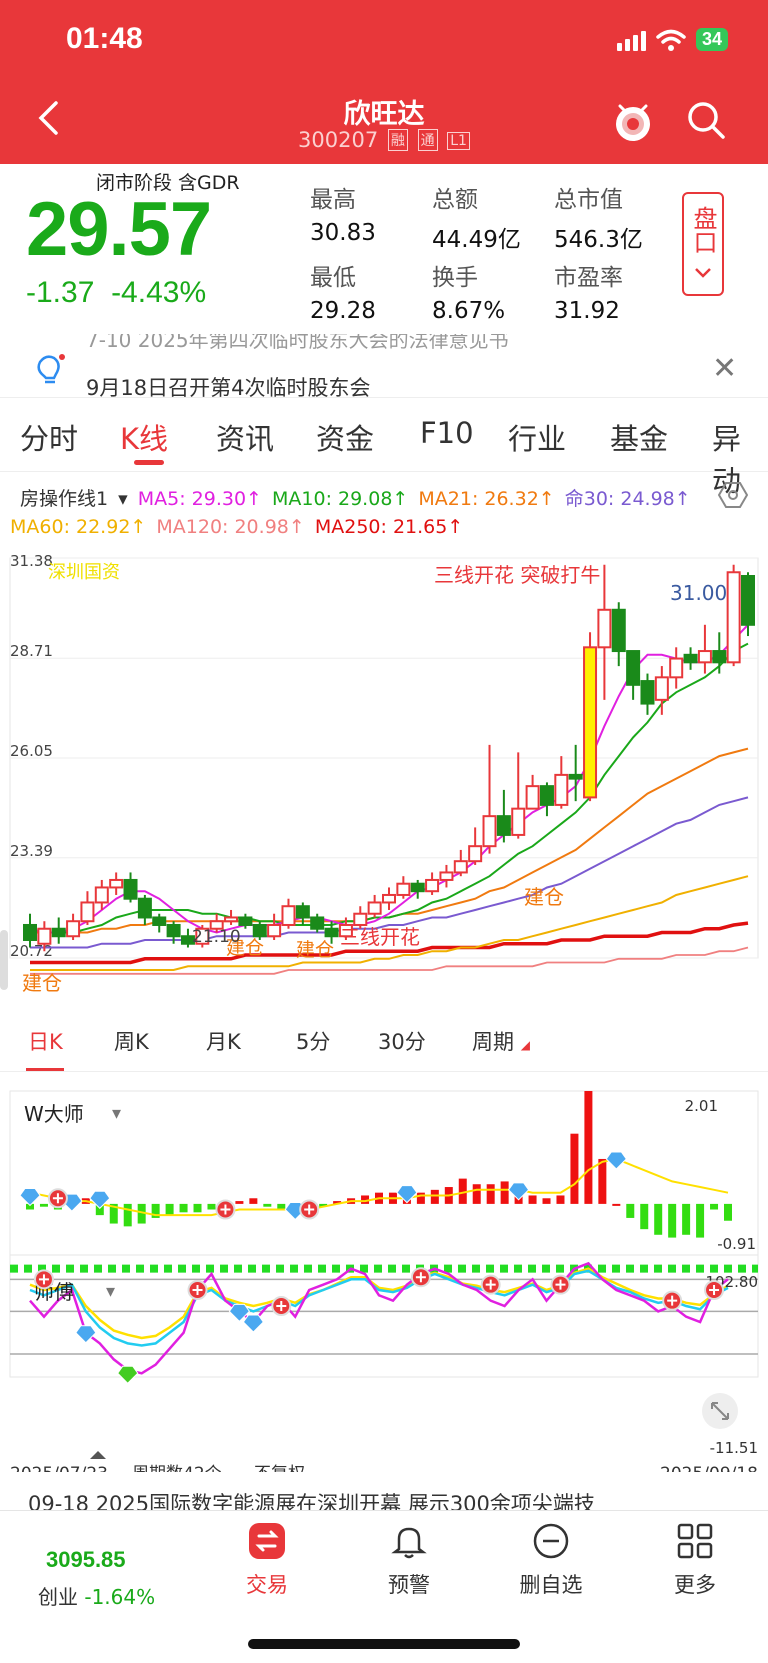  What do you see at coordinates (384, 1497) in the screenshot?
I see `news-ticker: 09-18 2025国际数字能源展在深圳开幕 展示300余项尖端技` at bounding box center [384, 1497].